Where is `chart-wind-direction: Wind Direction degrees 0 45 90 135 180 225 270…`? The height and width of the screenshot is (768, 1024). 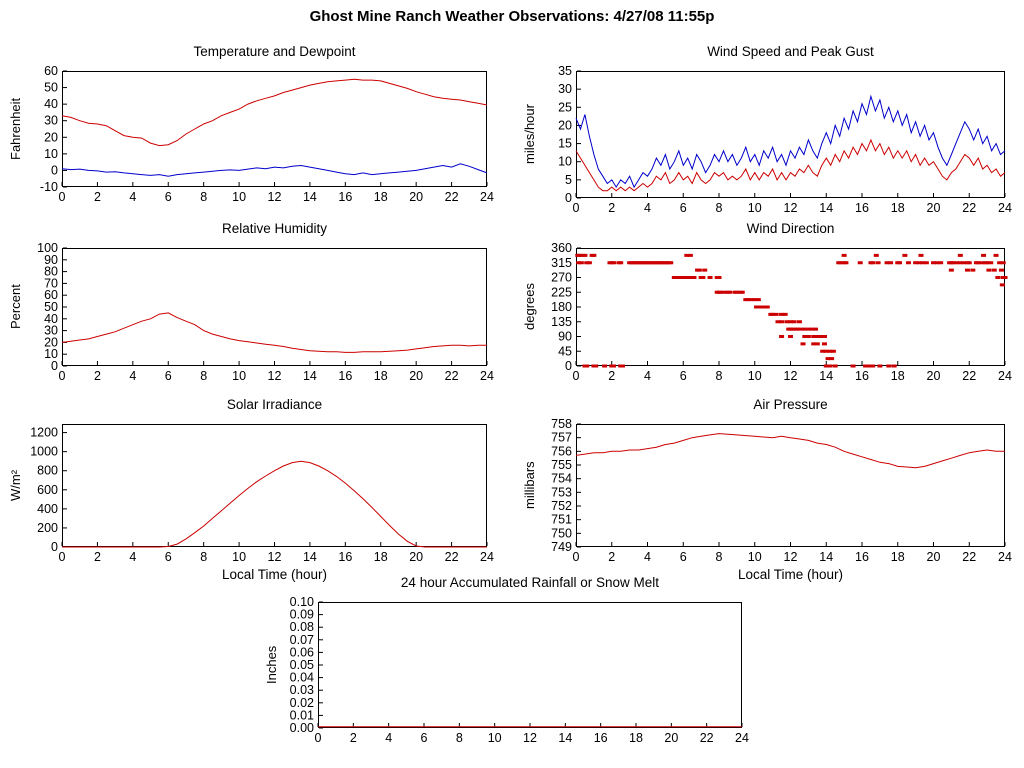 chart-wind-direction: Wind Direction degrees 0 45 90 135 180 225 270… is located at coordinates (767, 302).